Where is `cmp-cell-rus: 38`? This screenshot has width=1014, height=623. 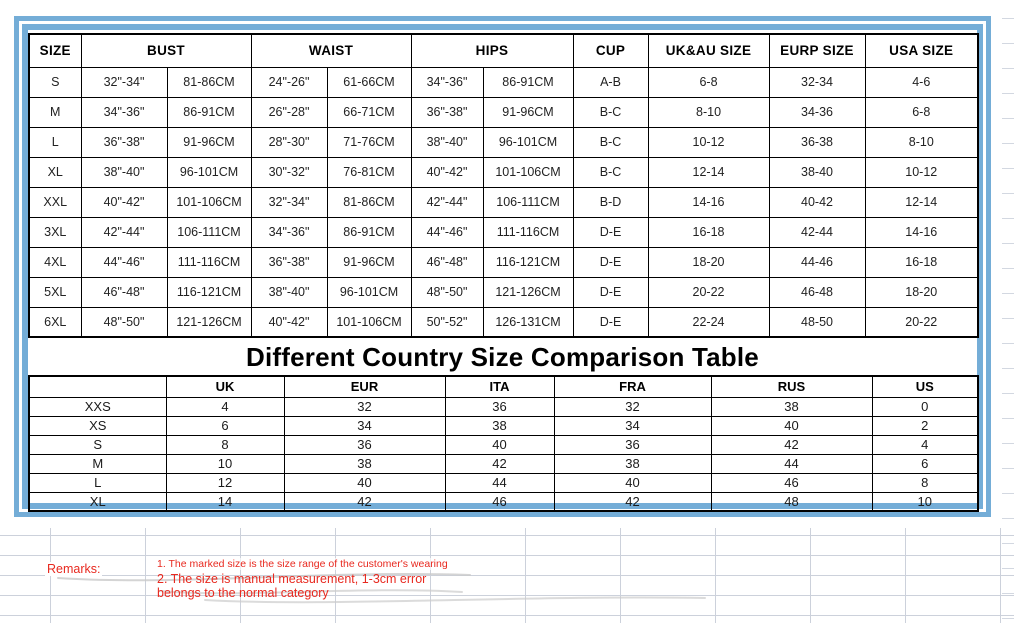 cmp-cell-rus: 38 is located at coordinates (791, 406).